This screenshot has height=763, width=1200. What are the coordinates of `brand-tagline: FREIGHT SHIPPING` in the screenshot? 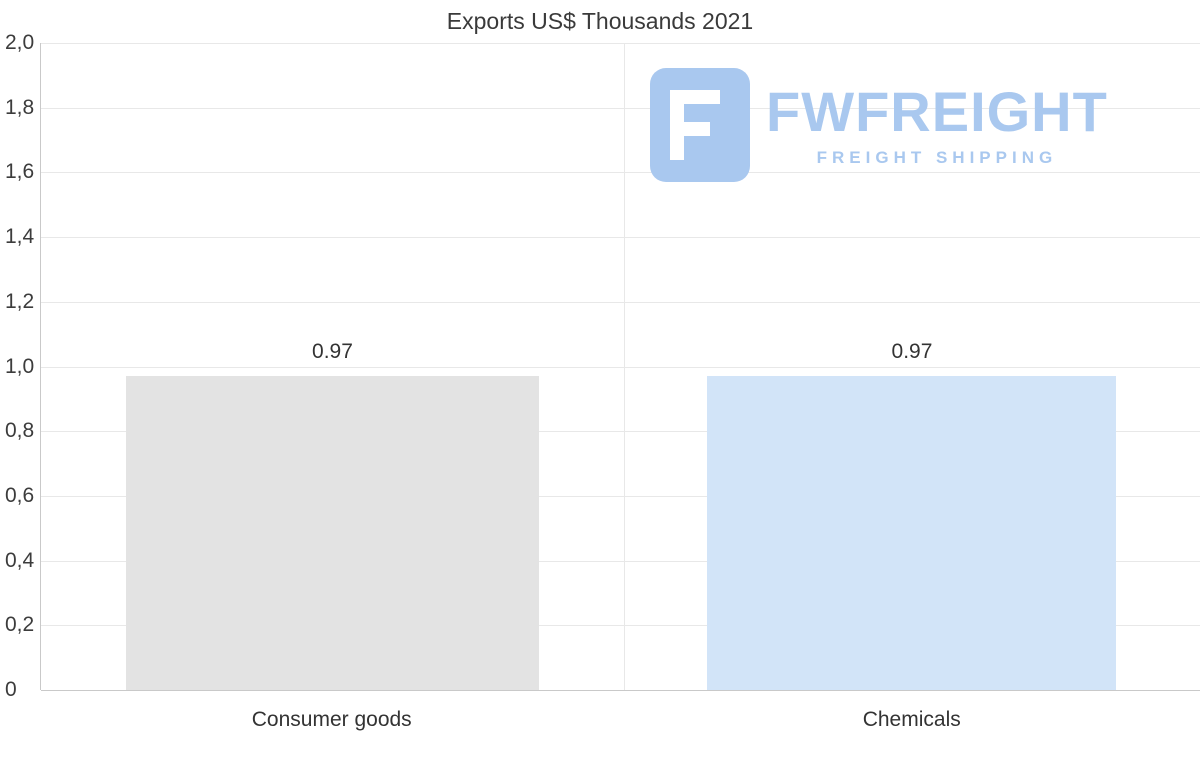 It's located at (937, 157).